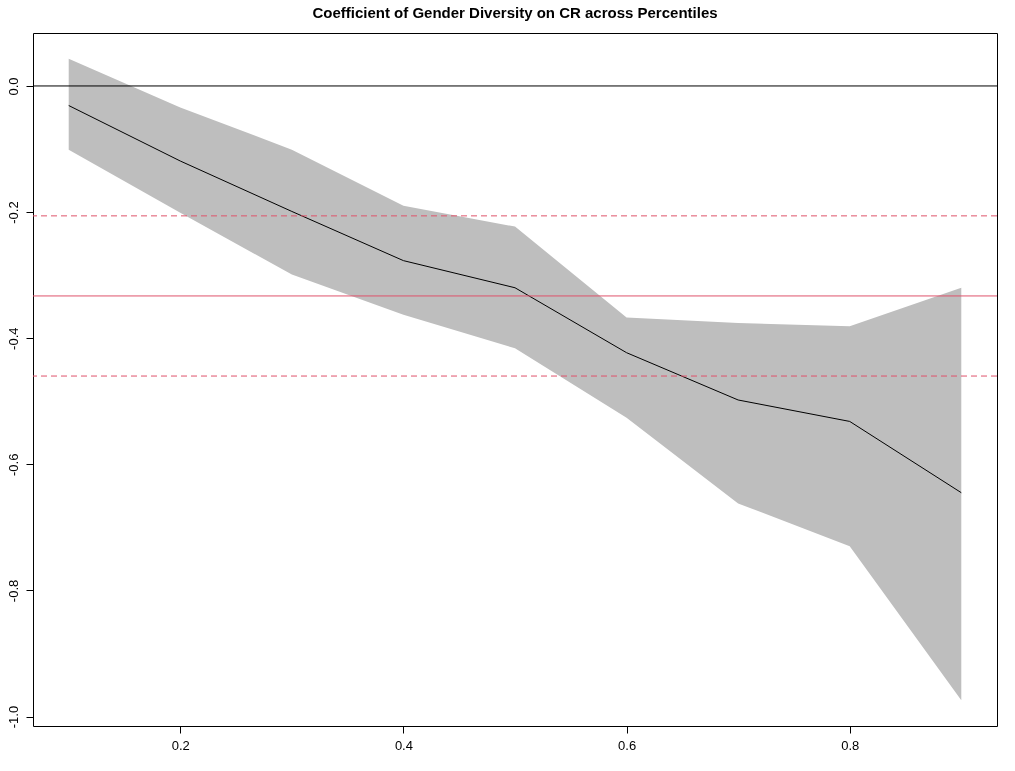  What do you see at coordinates (627, 745) in the screenshot?
I see `x-tick-label: 0.6` at bounding box center [627, 745].